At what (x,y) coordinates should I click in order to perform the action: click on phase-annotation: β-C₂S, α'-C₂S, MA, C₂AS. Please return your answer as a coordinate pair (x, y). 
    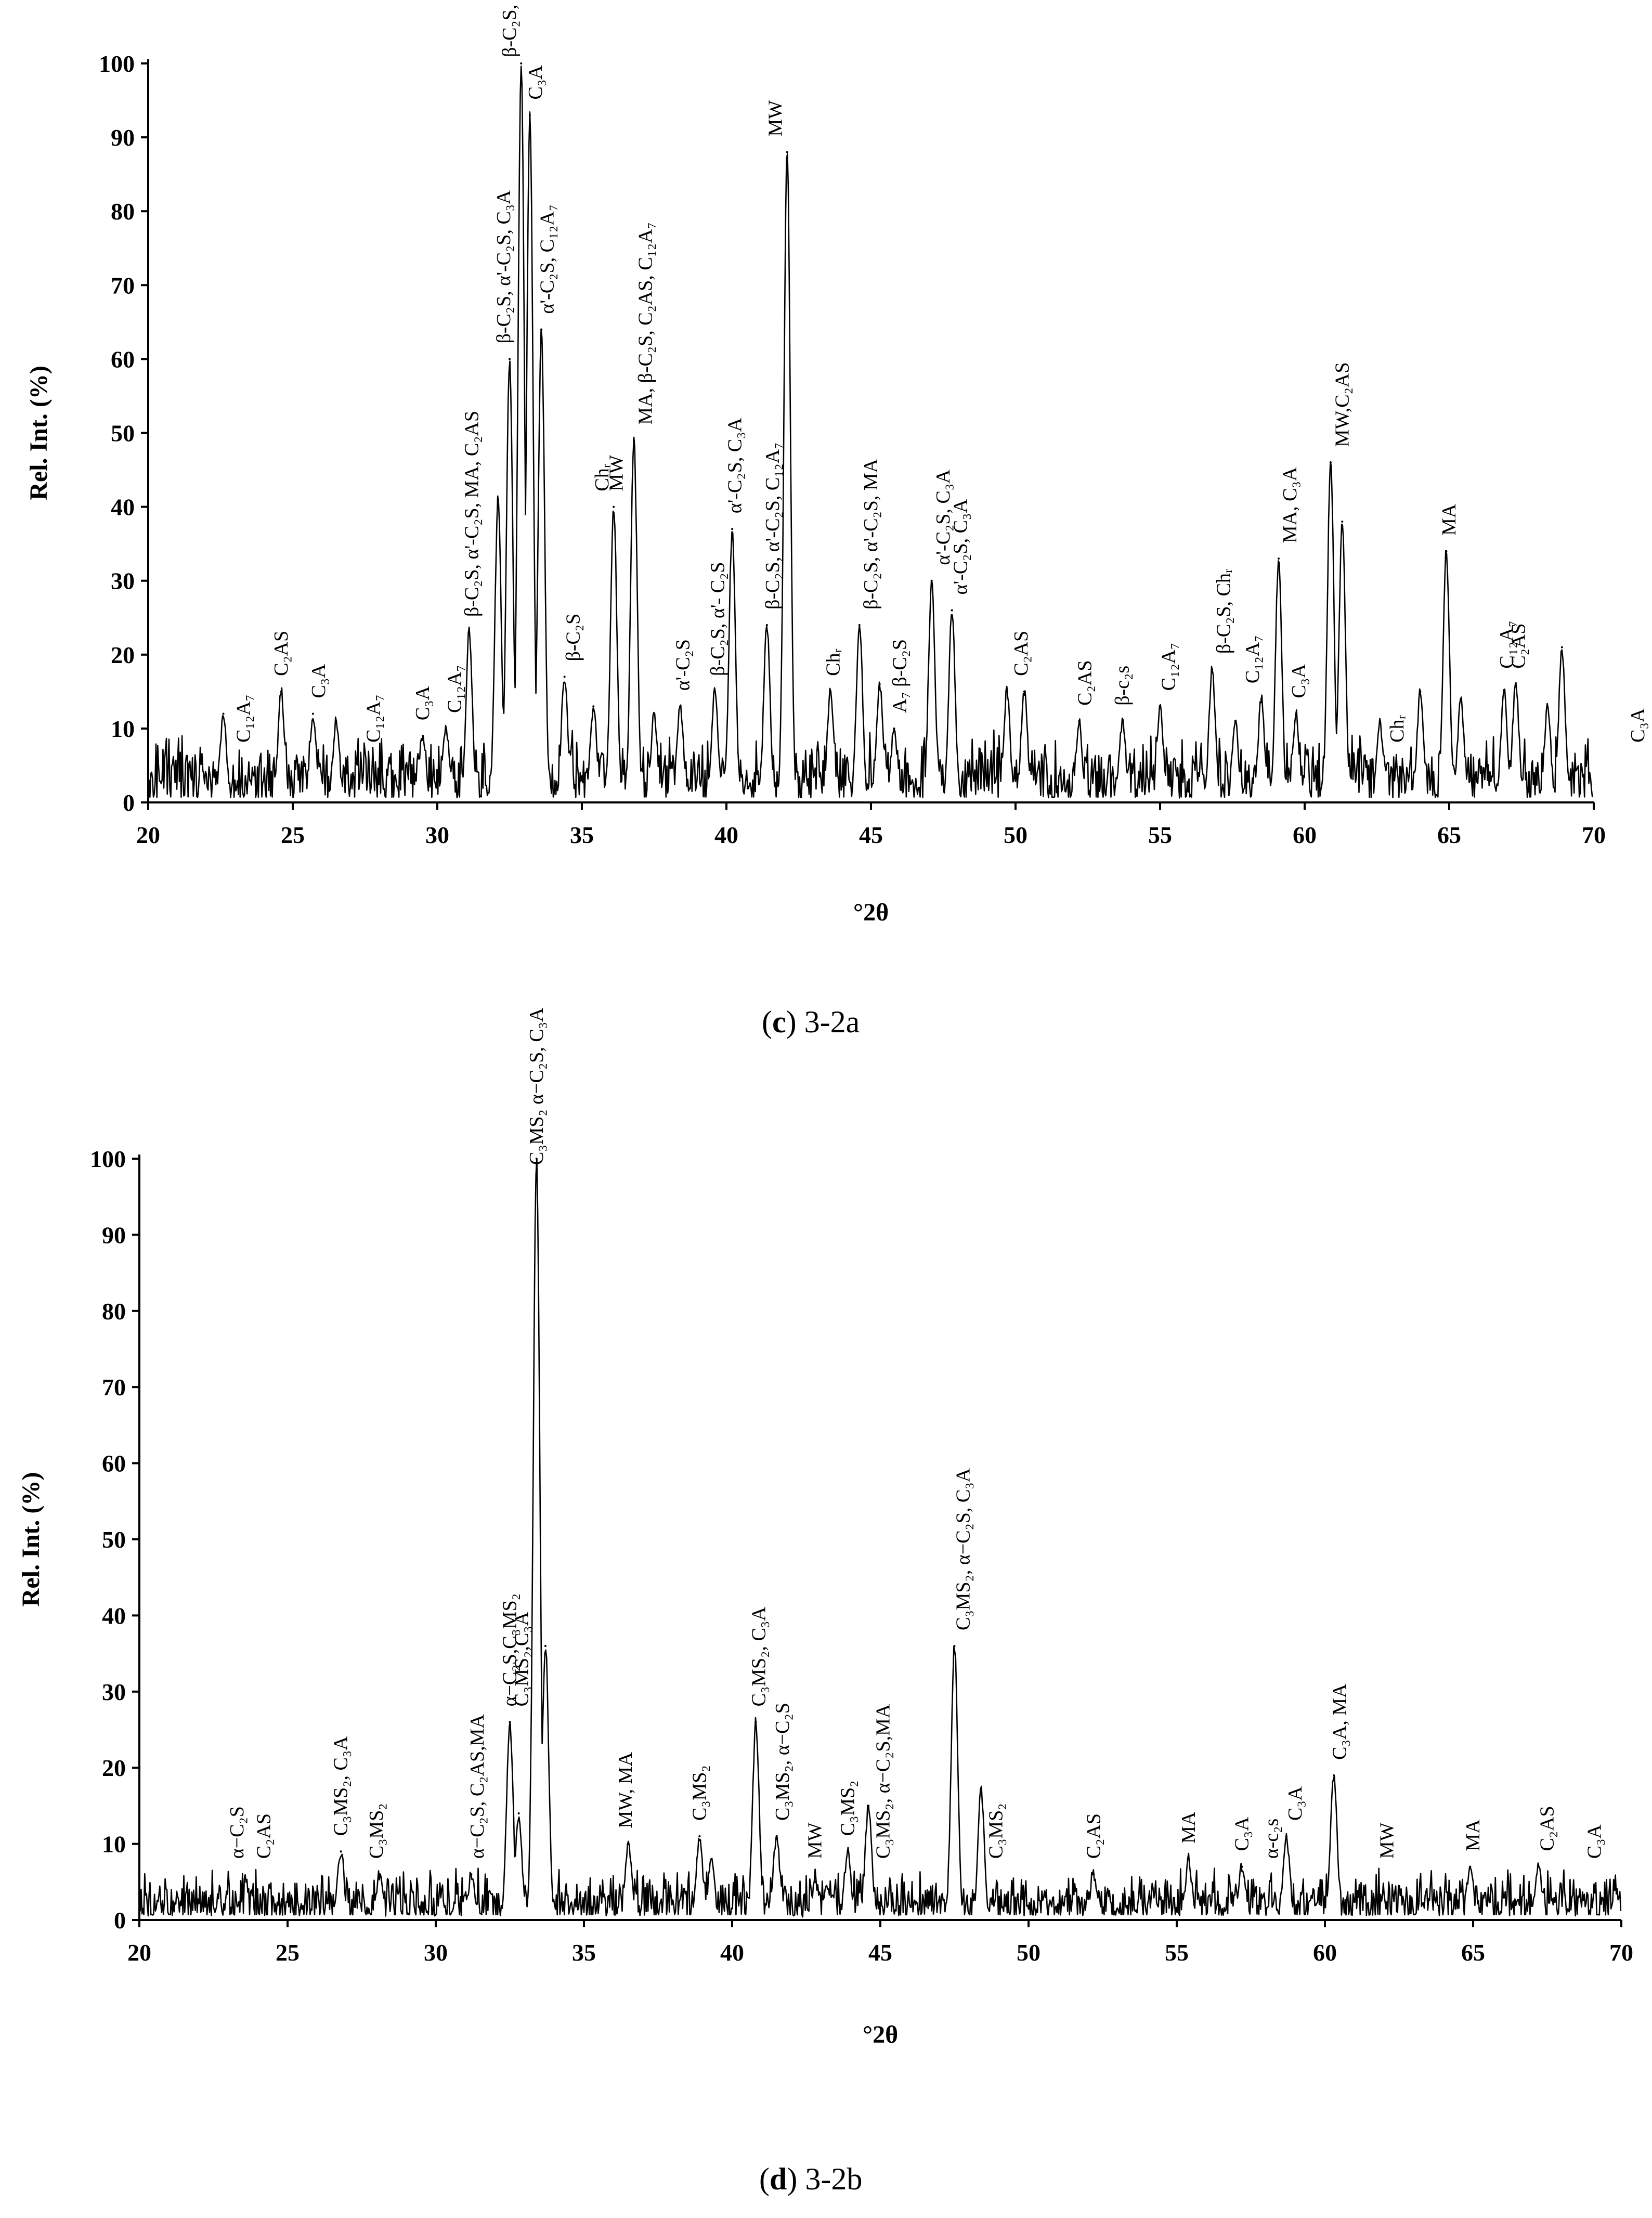
    Looking at the image, I should click on (472, 514).